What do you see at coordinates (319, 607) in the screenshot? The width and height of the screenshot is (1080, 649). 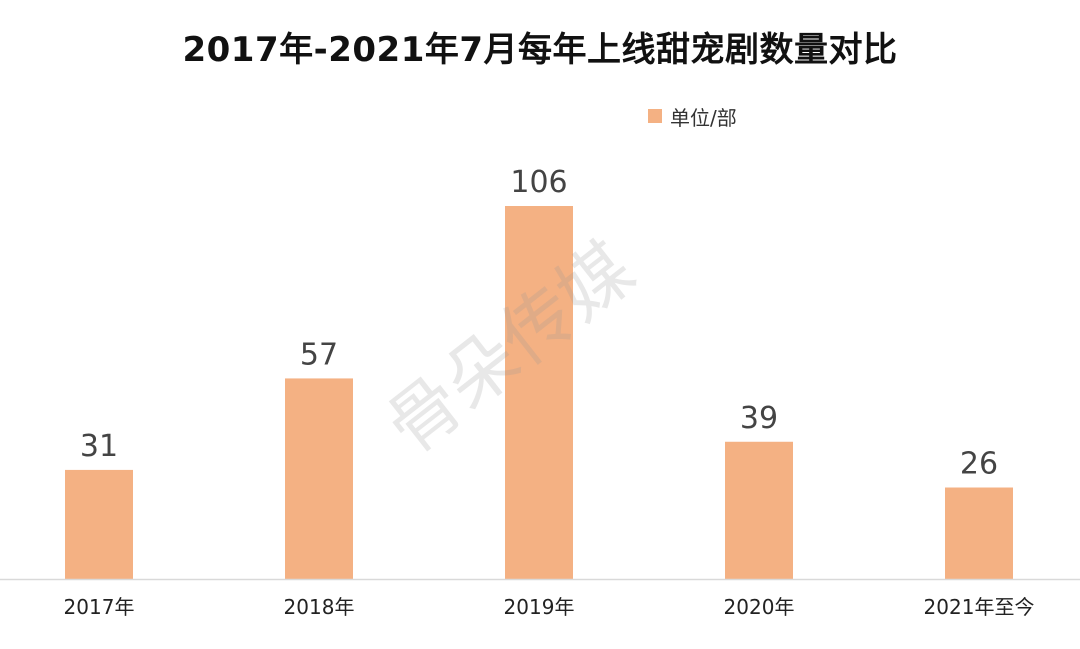 I see `category-label: 2018年` at bounding box center [319, 607].